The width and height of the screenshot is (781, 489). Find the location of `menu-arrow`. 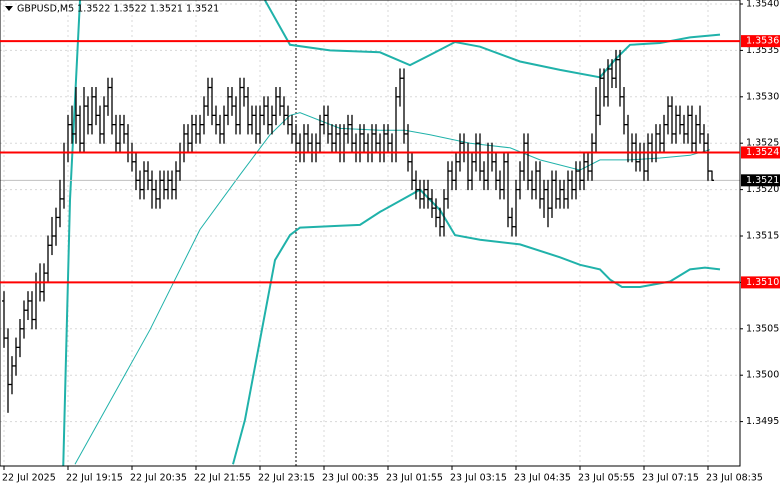

menu-arrow is located at coordinates (9, 8).